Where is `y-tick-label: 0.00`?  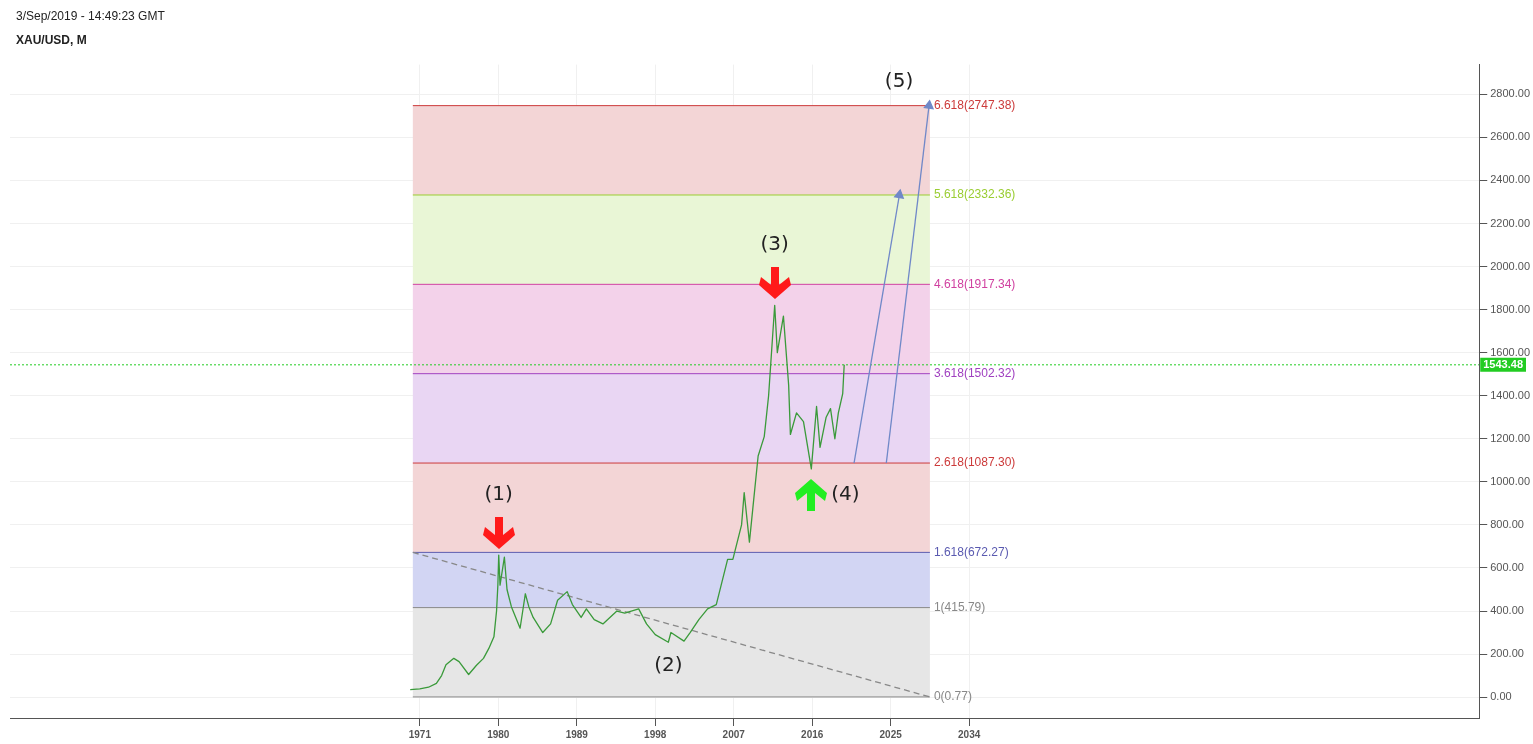
y-tick-label: 0.00 is located at coordinates (1501, 696).